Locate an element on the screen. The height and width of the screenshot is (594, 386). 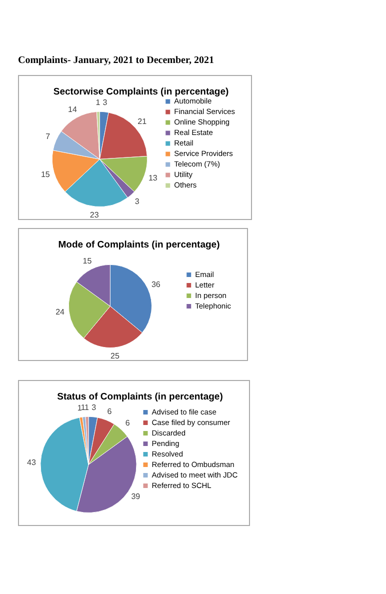
data-label: 43 is located at coordinates (31, 463).